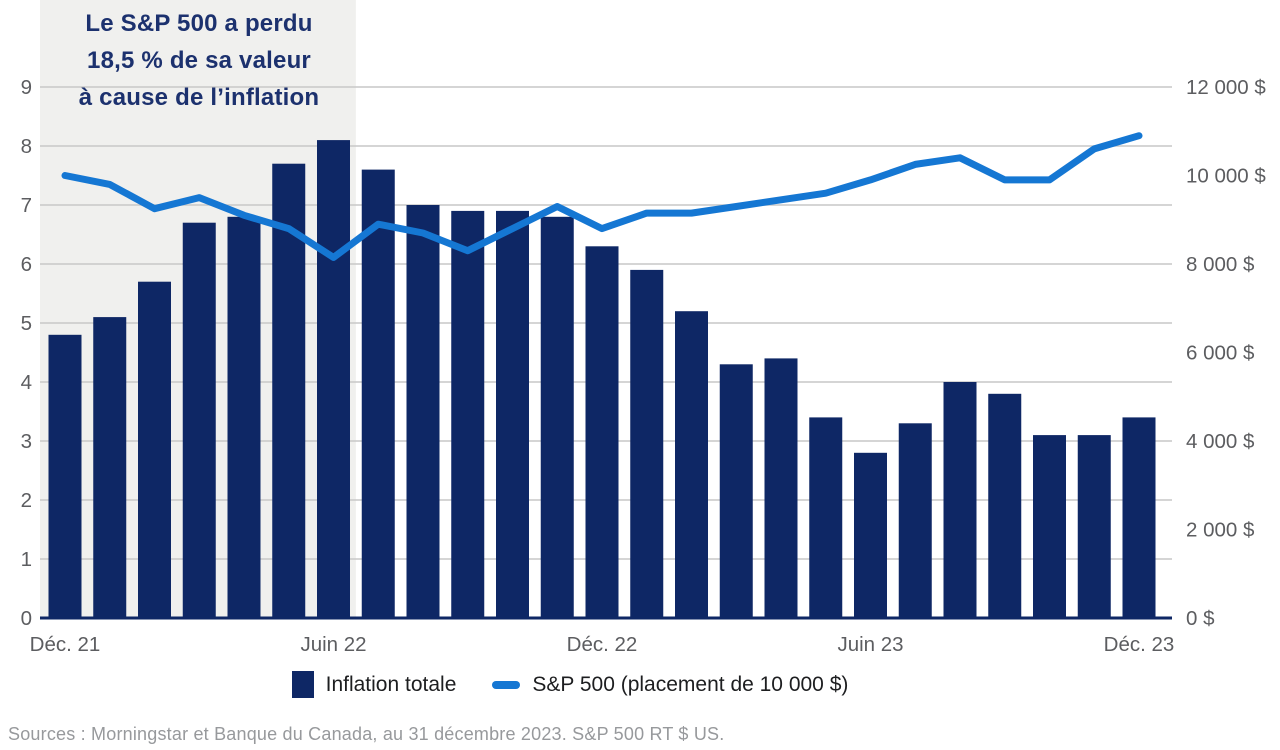 This screenshot has width=1280, height=750. I want to click on x-axis-tick-label: Juin 23, so click(870, 644).